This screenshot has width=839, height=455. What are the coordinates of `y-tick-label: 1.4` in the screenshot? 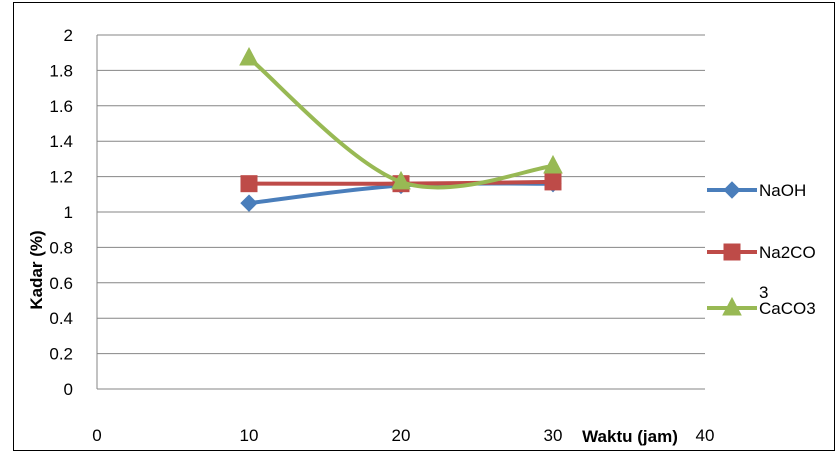 It's located at (61, 141).